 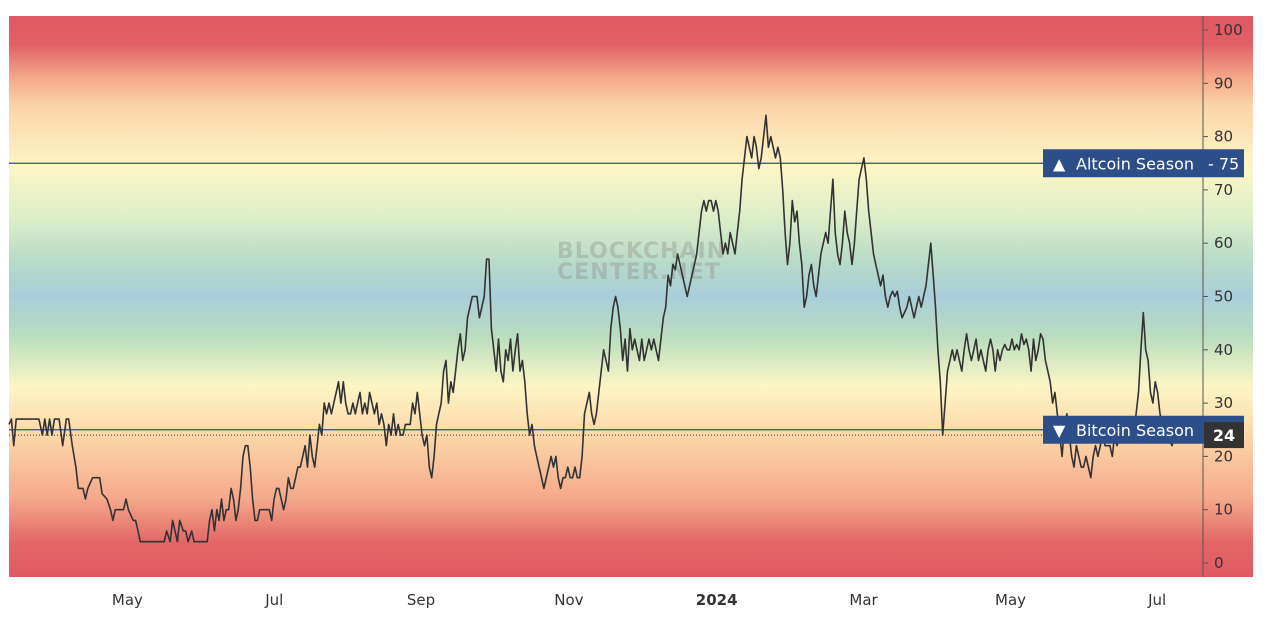 What do you see at coordinates (717, 600) in the screenshot?
I see `x-tick-label: 2024` at bounding box center [717, 600].